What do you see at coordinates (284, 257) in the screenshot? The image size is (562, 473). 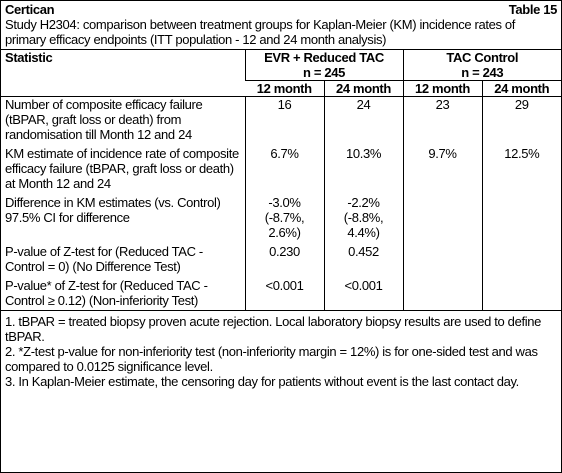 I see `cell: 0.230` at bounding box center [284, 257].